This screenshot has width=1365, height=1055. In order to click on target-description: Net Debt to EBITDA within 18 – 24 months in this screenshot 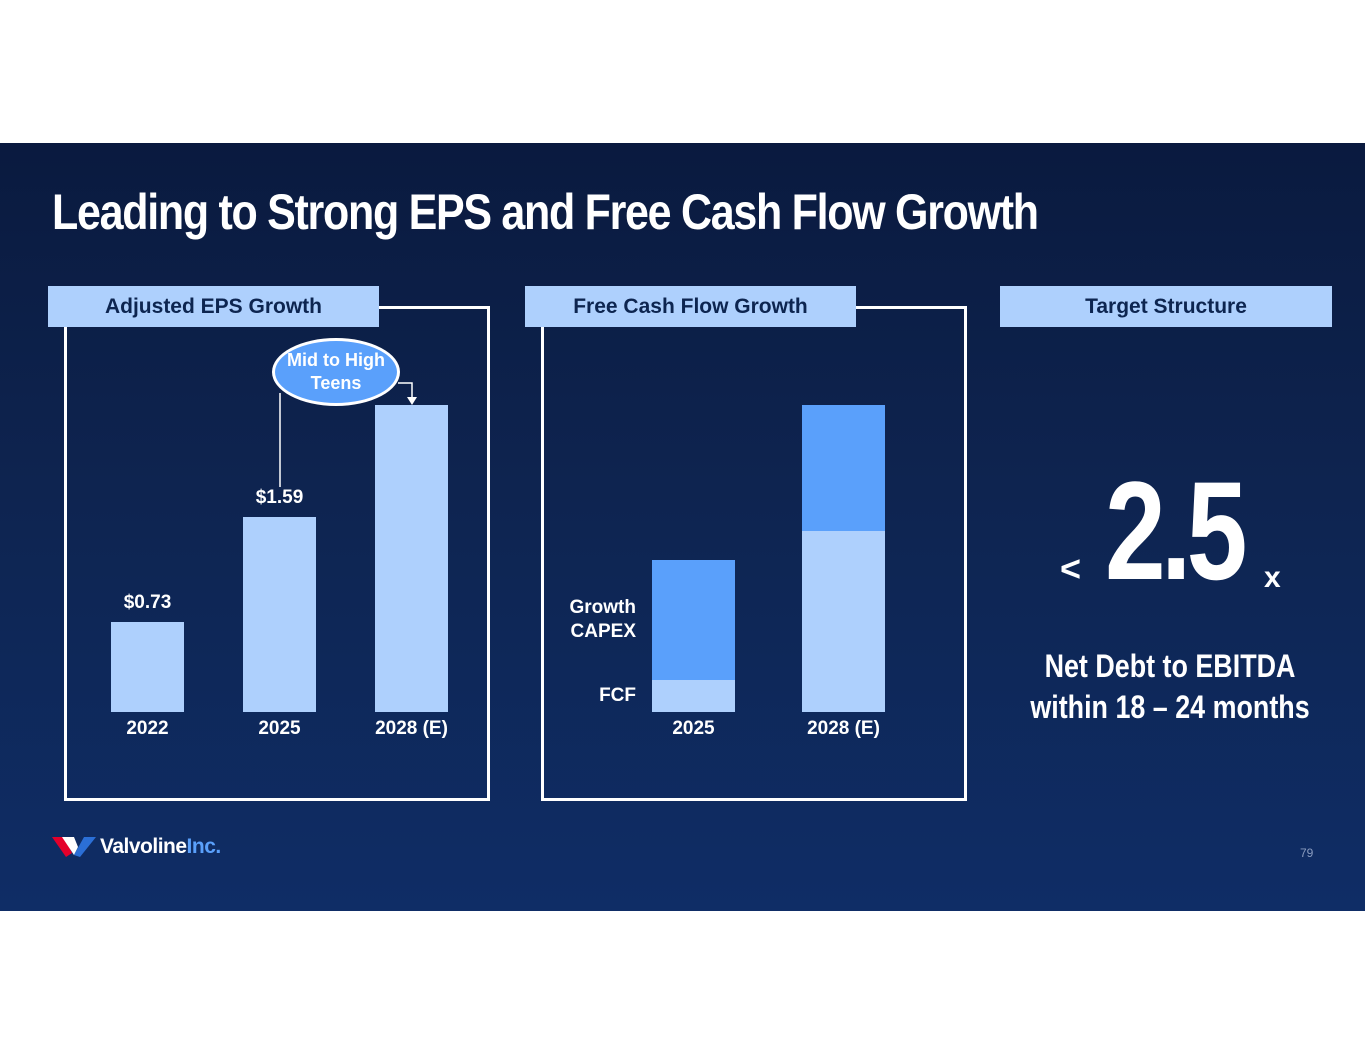, I will do `click(1170, 687)`.